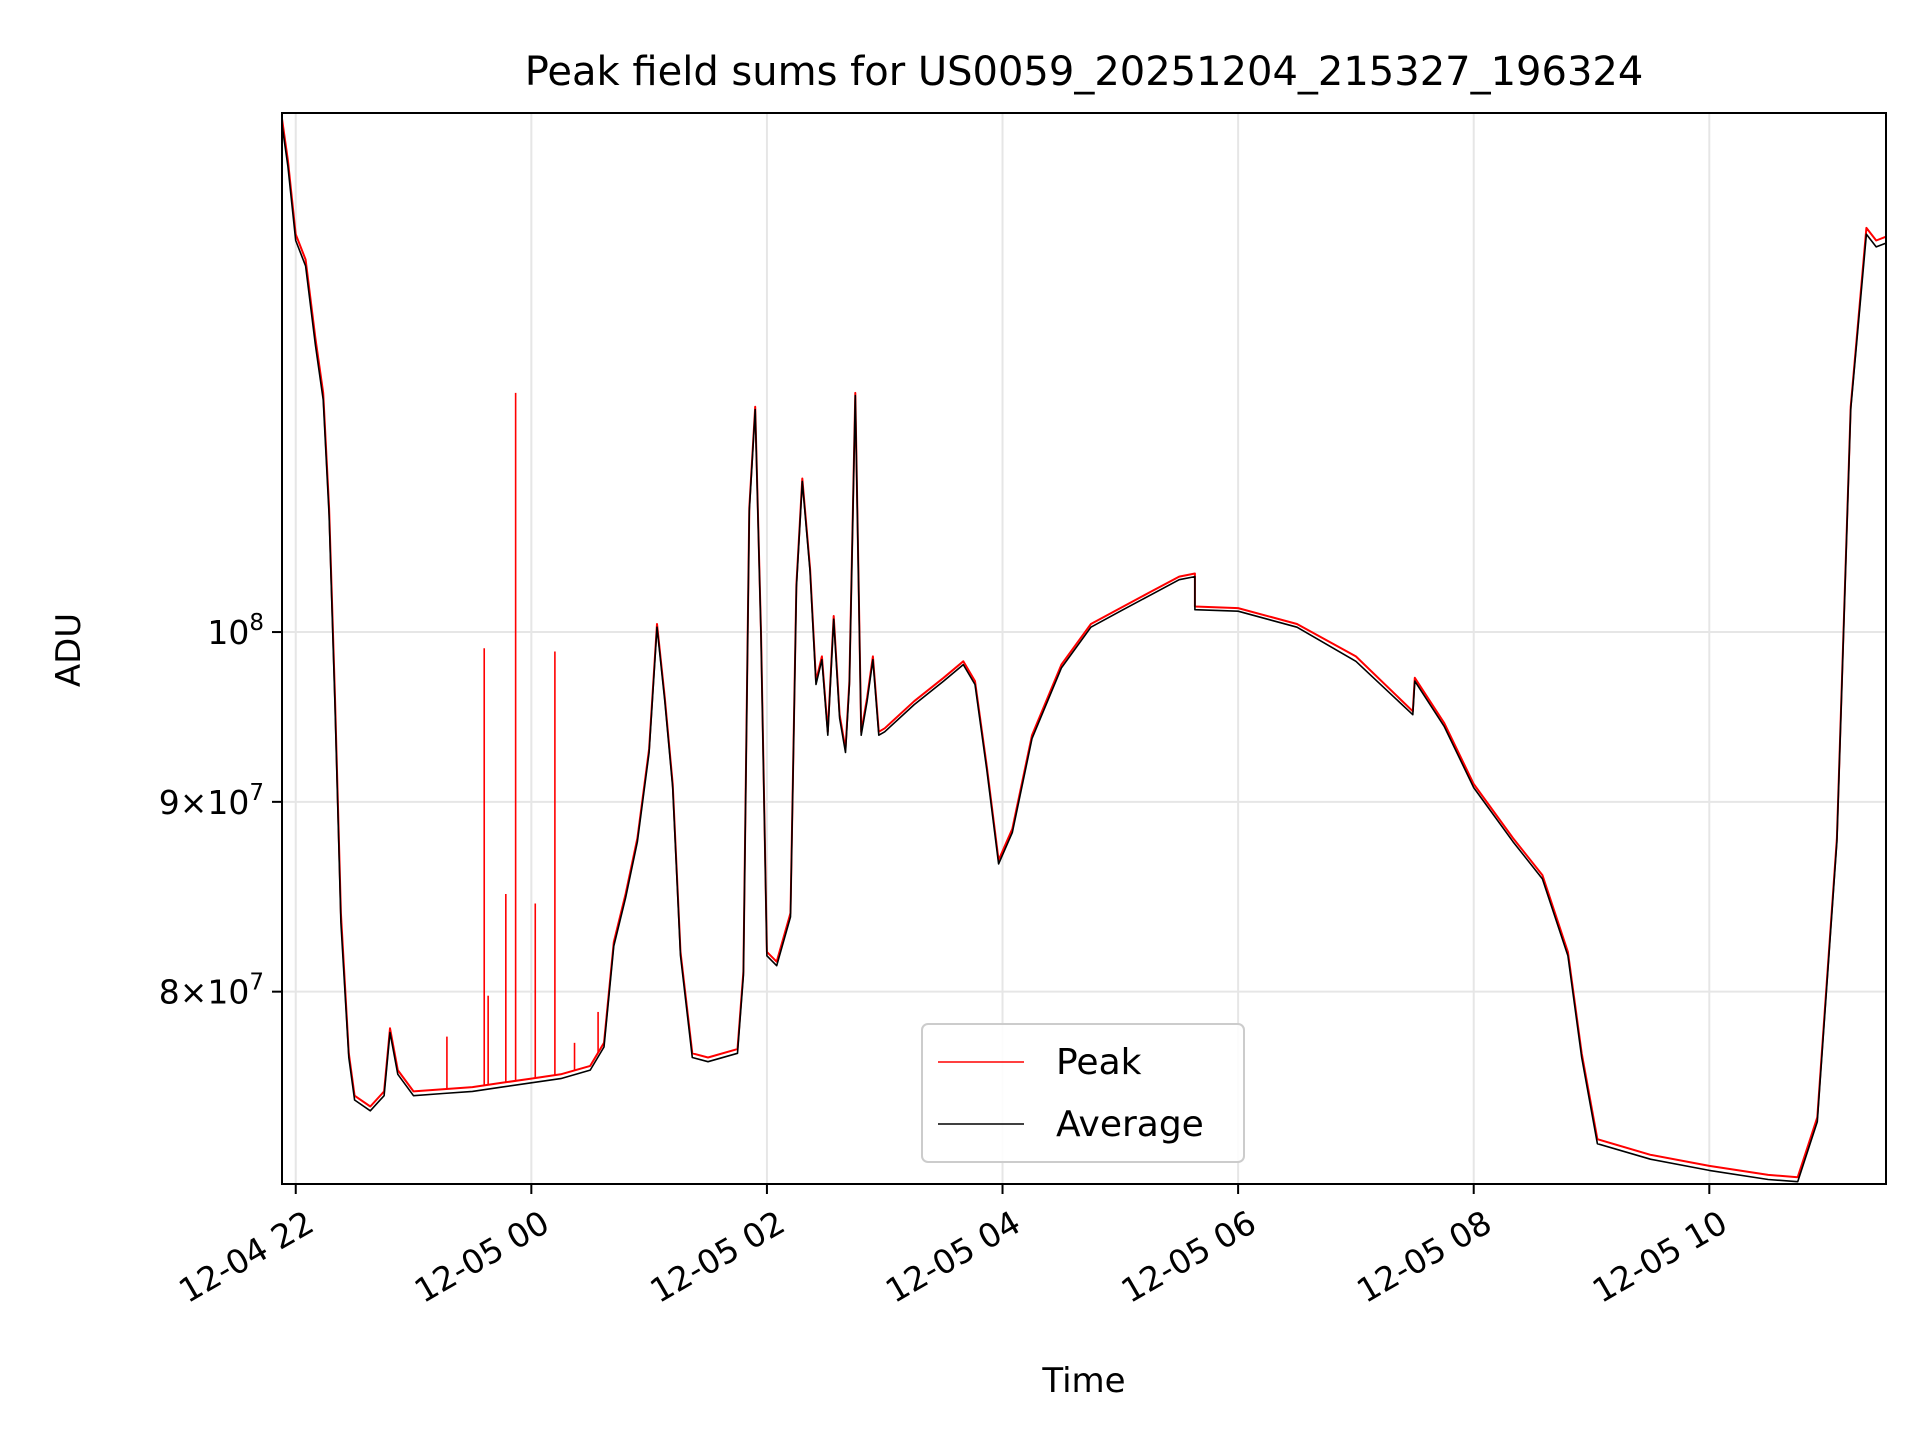 The image size is (1920, 1440). I want to click on x-axis-title: Time, so click(1083, 1381).